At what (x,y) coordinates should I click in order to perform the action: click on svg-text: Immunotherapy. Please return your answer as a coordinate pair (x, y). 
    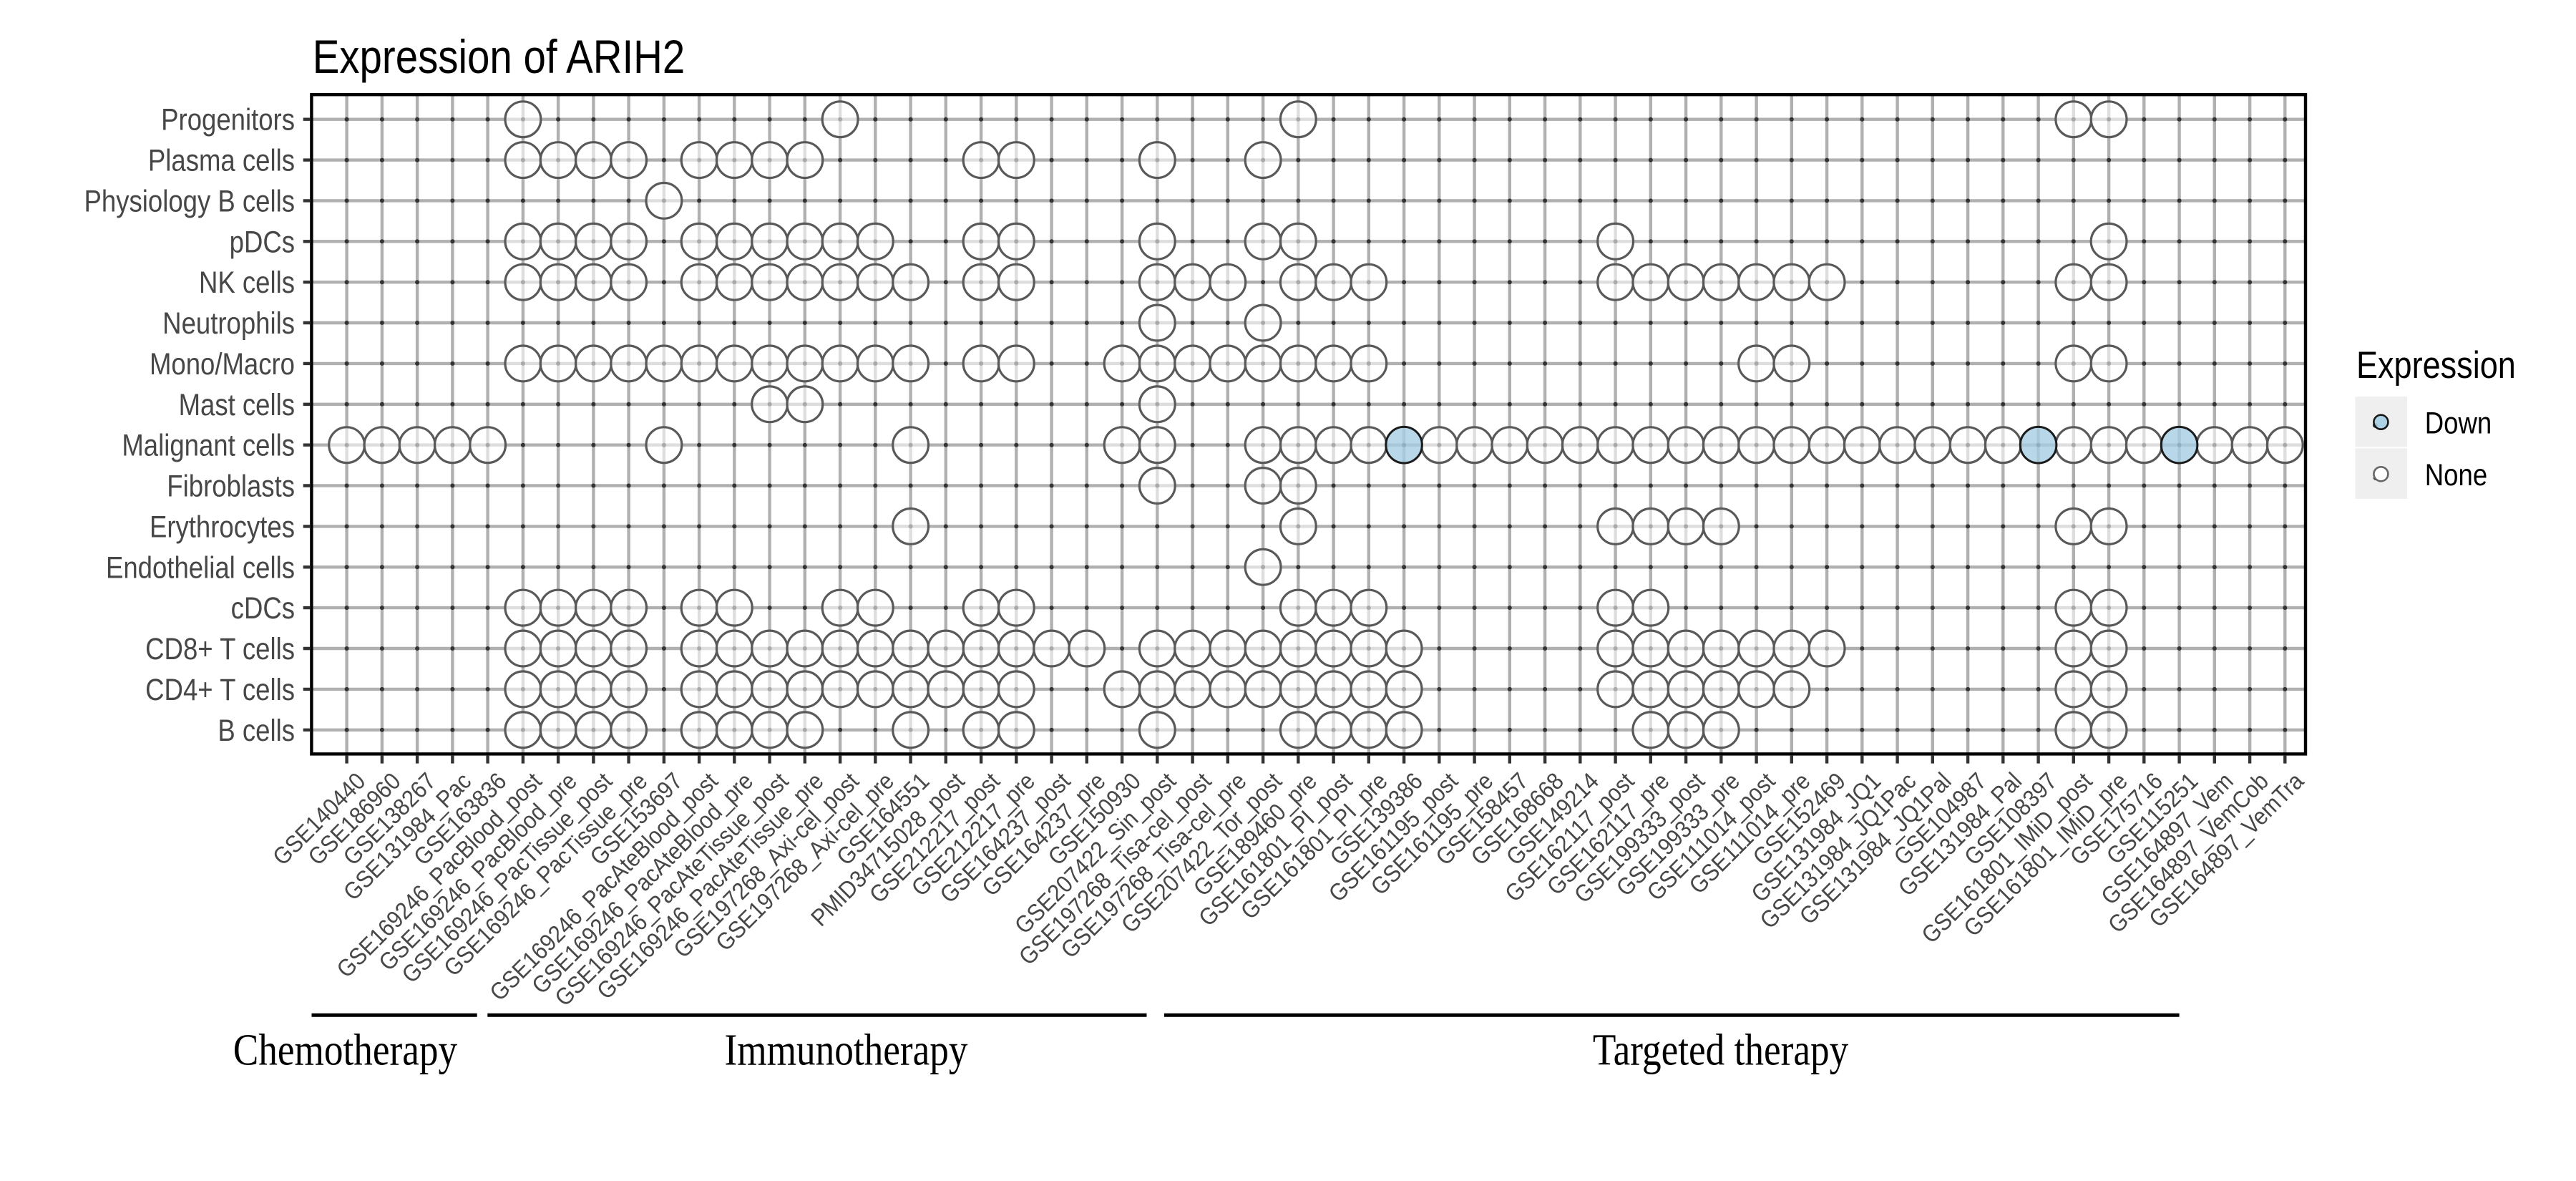
    Looking at the image, I should click on (846, 1049).